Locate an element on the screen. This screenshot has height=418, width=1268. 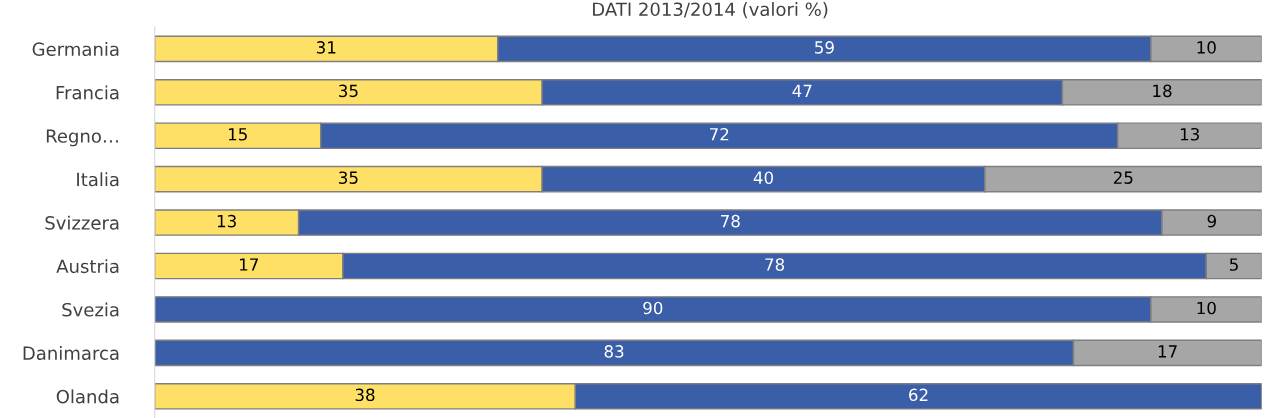
data-label: 25 is located at coordinates (1123, 177).